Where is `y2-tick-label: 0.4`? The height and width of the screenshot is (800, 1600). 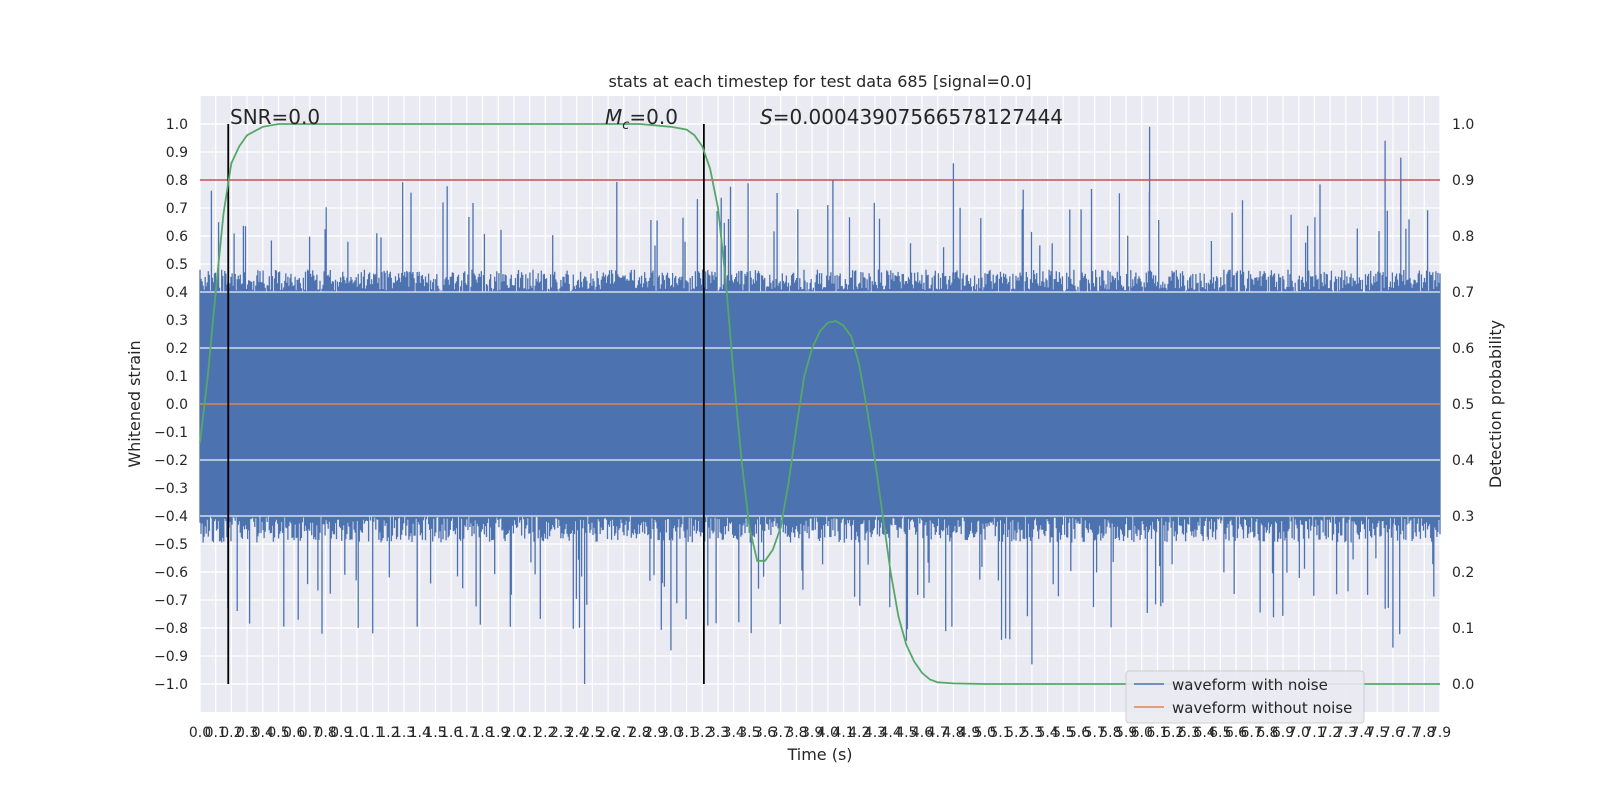 y2-tick-label: 0.4 is located at coordinates (1463, 461).